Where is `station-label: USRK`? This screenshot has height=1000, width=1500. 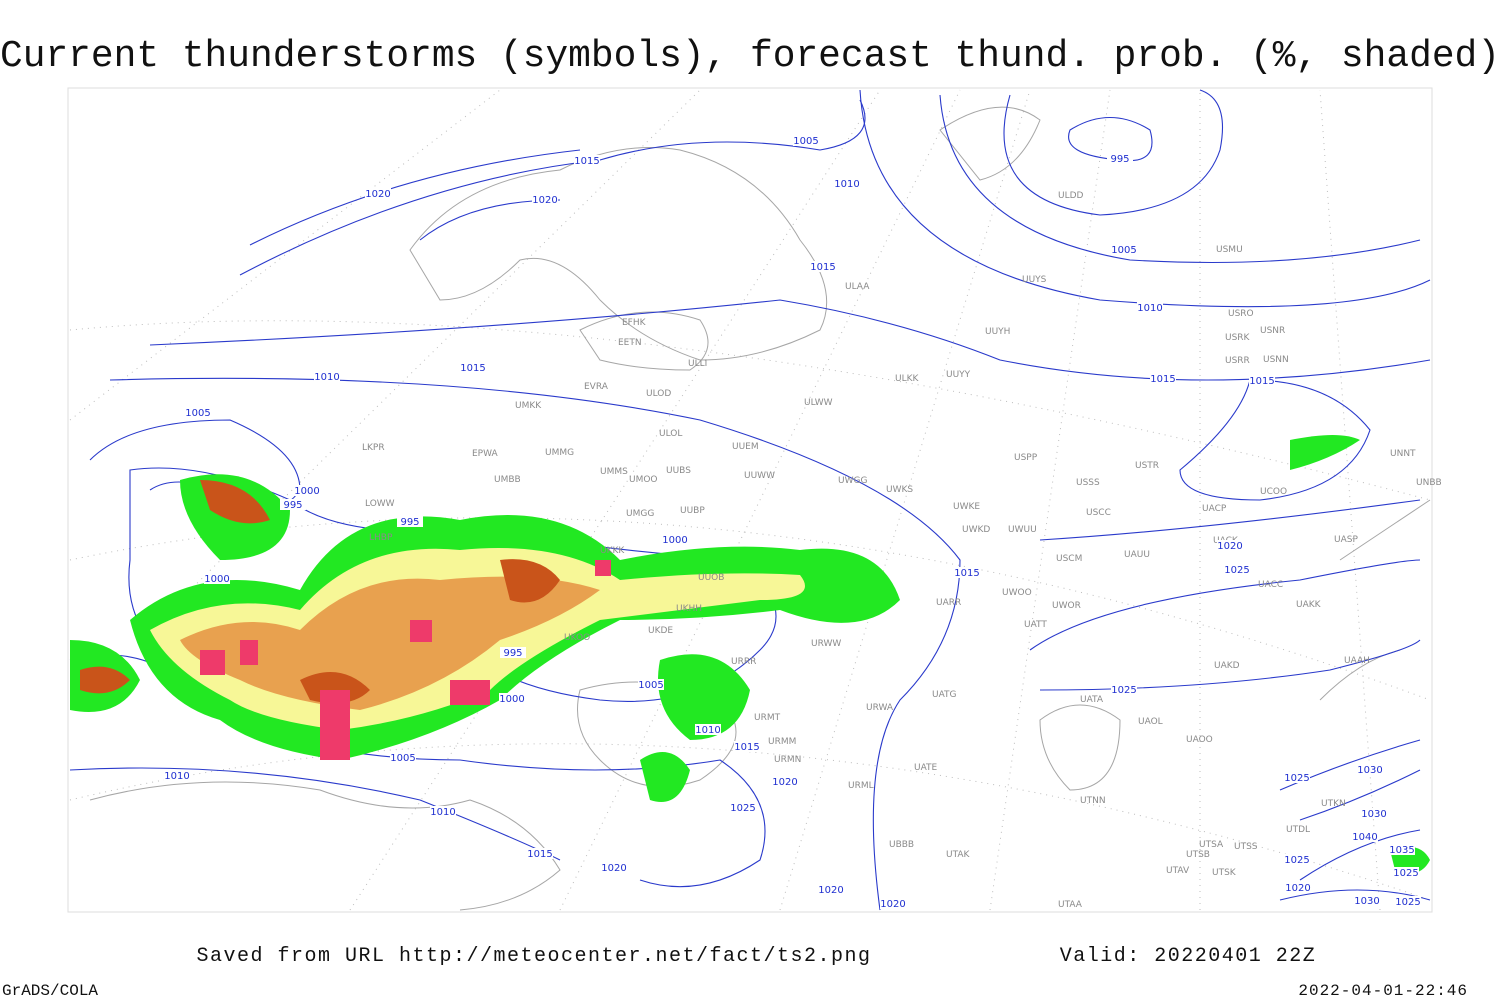
station-label: USRK is located at coordinates (1238, 338).